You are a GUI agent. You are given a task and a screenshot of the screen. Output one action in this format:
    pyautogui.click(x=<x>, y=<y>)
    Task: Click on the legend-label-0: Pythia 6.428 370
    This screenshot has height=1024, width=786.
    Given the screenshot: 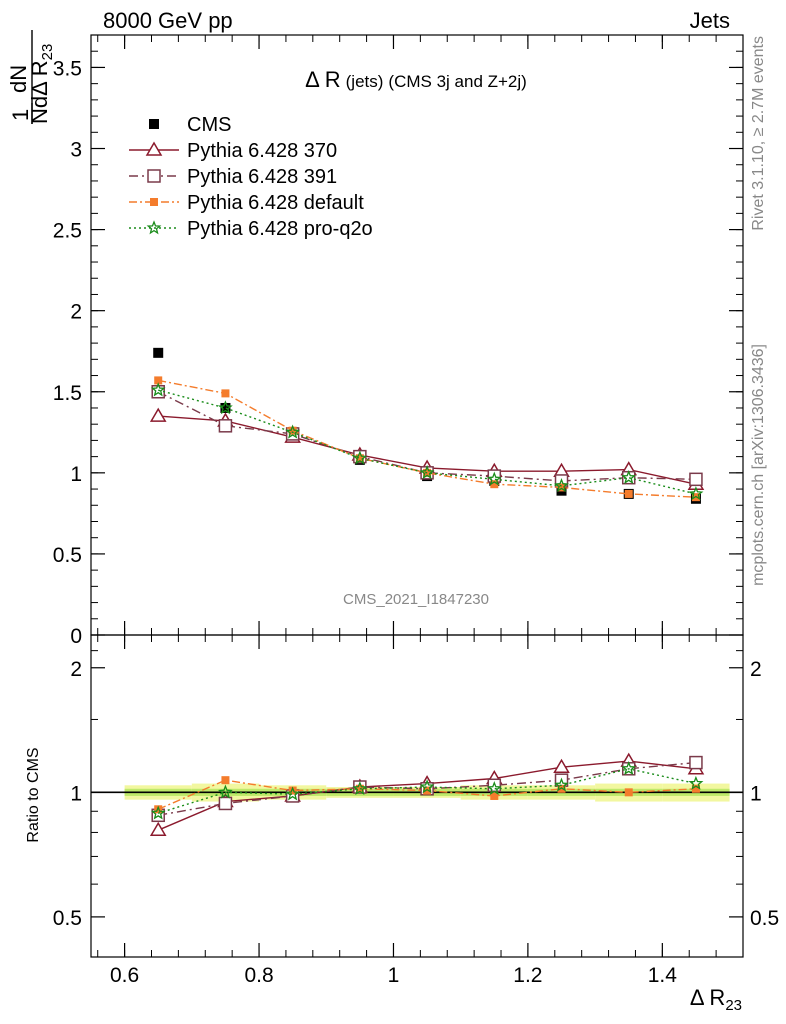 What is the action you would take?
    pyautogui.click(x=262, y=151)
    